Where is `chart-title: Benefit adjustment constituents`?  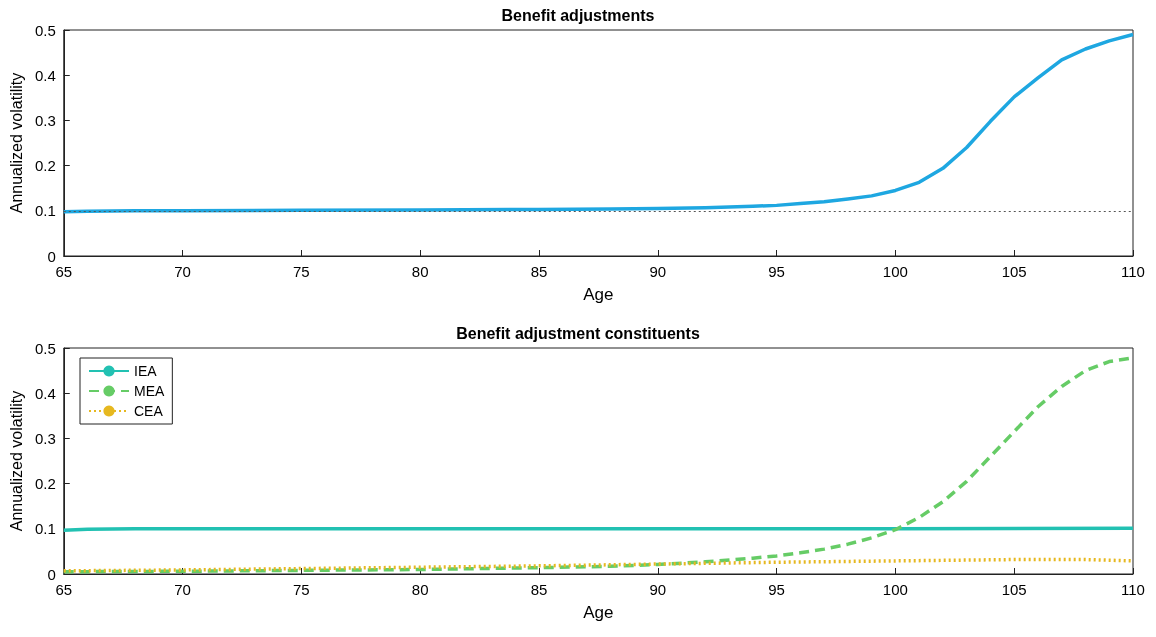 chart-title: Benefit adjustment constituents is located at coordinates (578, 333).